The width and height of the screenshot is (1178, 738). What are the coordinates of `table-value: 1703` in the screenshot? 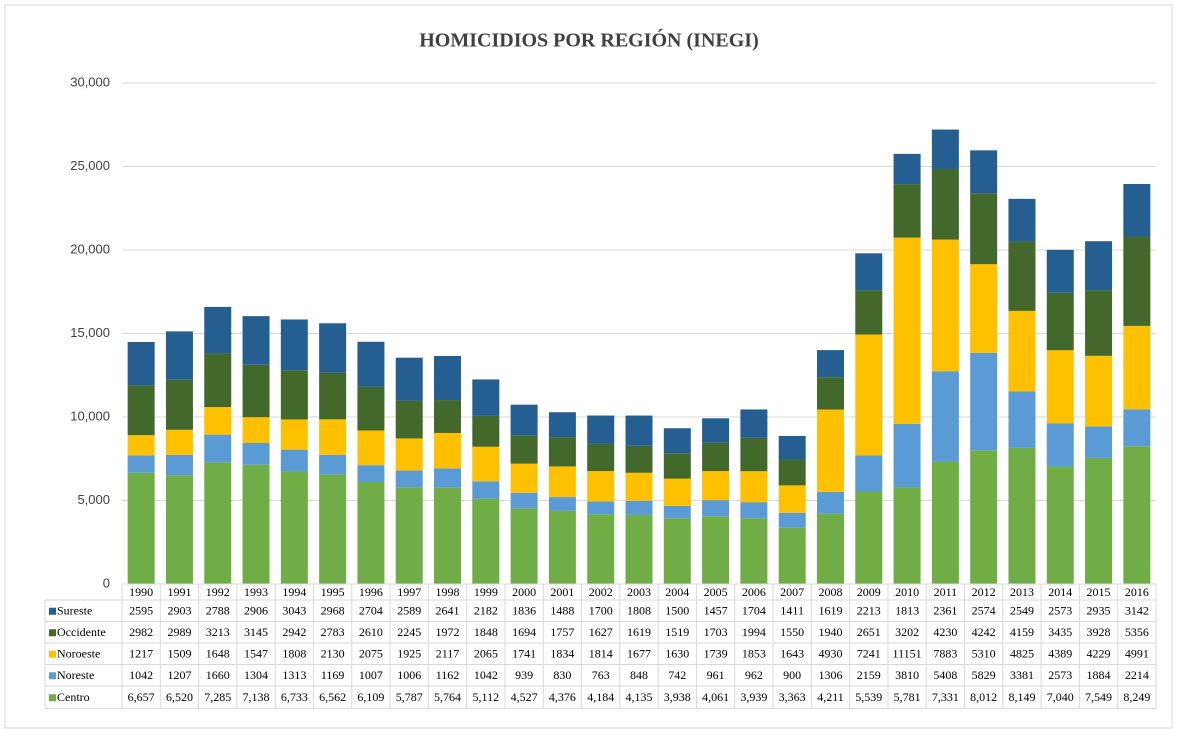 It's located at (716, 632).